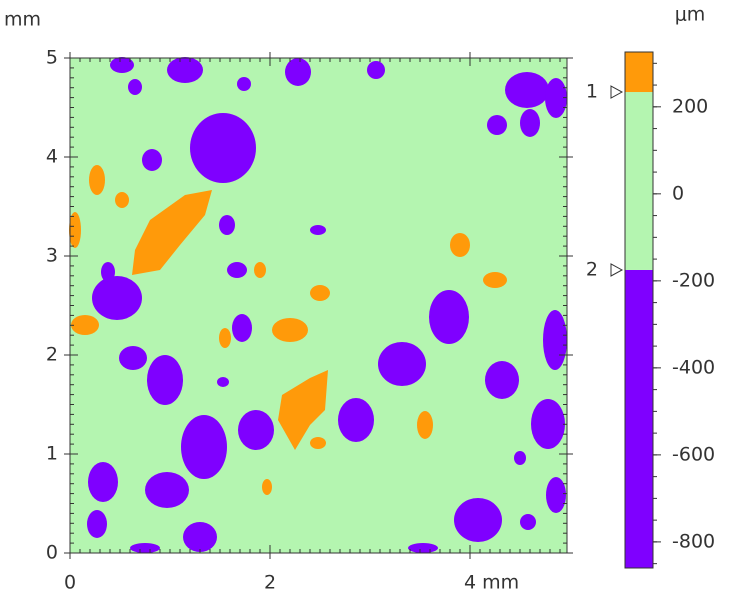 The height and width of the screenshot is (604, 741). I want to click on colorbar-tick-label: -400, so click(693, 367).